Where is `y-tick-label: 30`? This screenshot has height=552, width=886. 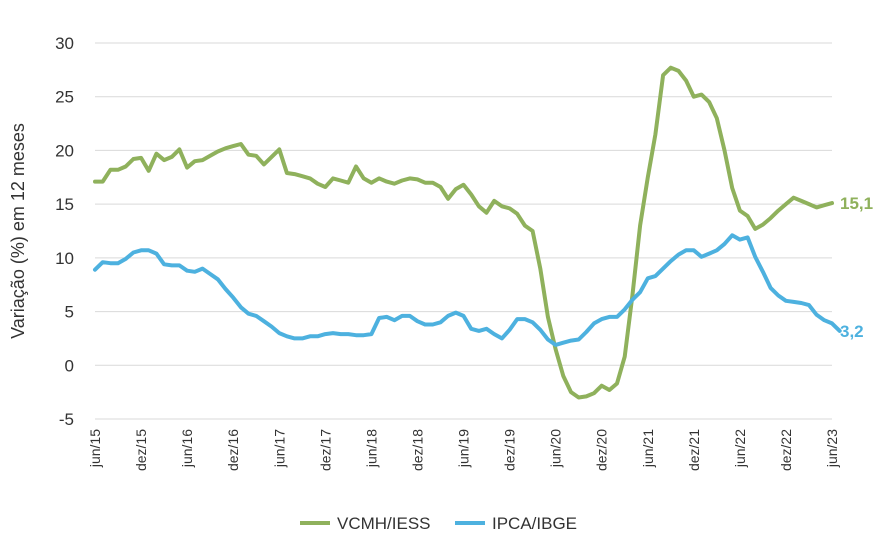 y-tick-label: 30 is located at coordinates (64, 43).